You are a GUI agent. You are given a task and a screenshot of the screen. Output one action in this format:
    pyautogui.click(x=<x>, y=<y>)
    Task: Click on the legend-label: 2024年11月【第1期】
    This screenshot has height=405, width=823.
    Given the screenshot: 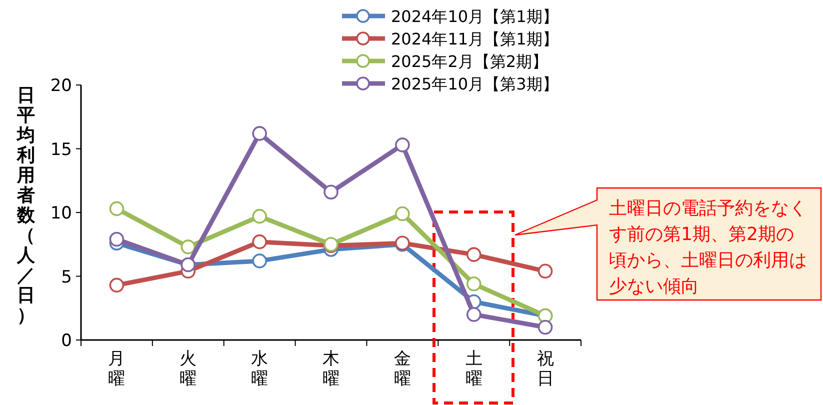 What is the action you would take?
    pyautogui.click(x=474, y=39)
    